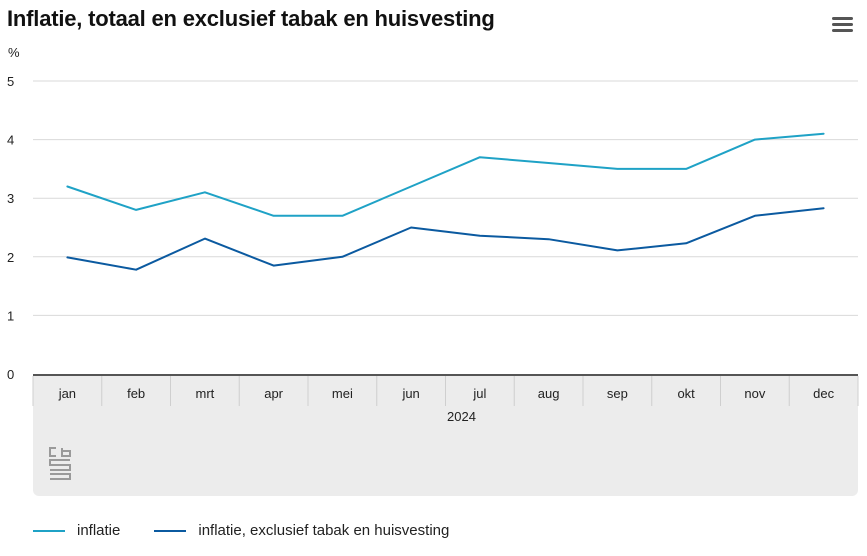 The width and height of the screenshot is (867, 556). What do you see at coordinates (843, 25) in the screenshot?
I see `hamburger-menu-icon` at bounding box center [843, 25].